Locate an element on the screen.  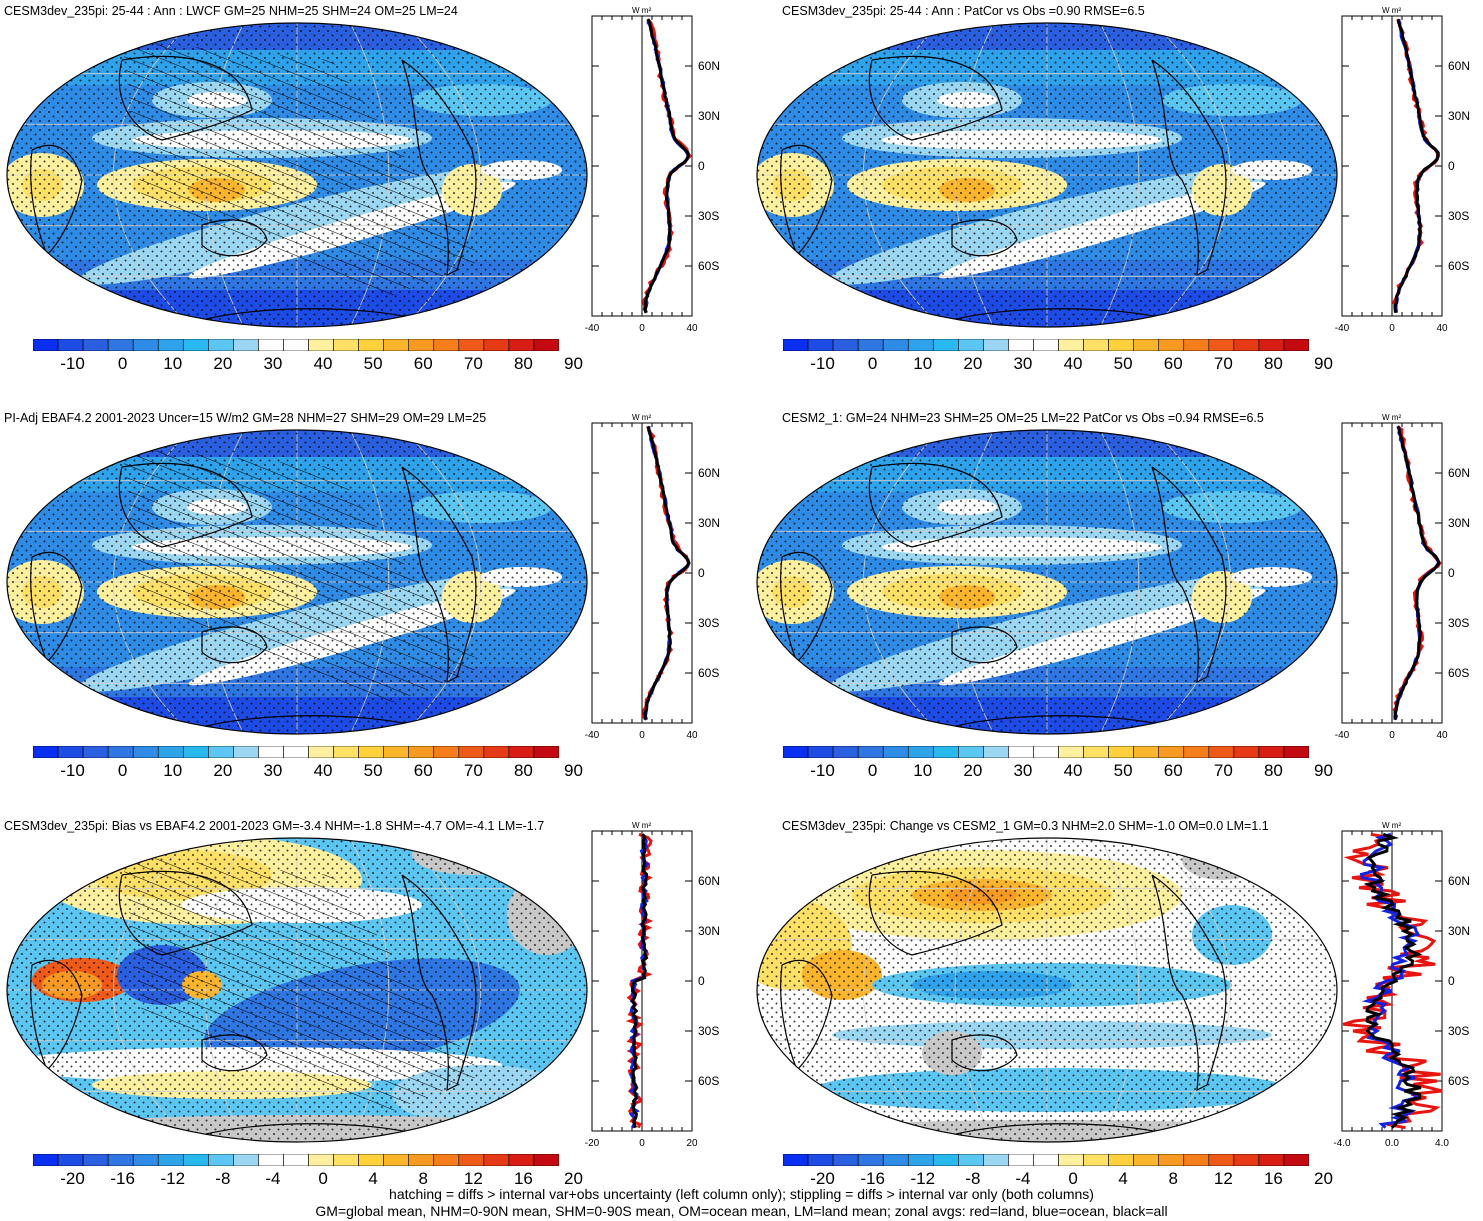
zonal-land-line is located at coordinates (1417, 573).